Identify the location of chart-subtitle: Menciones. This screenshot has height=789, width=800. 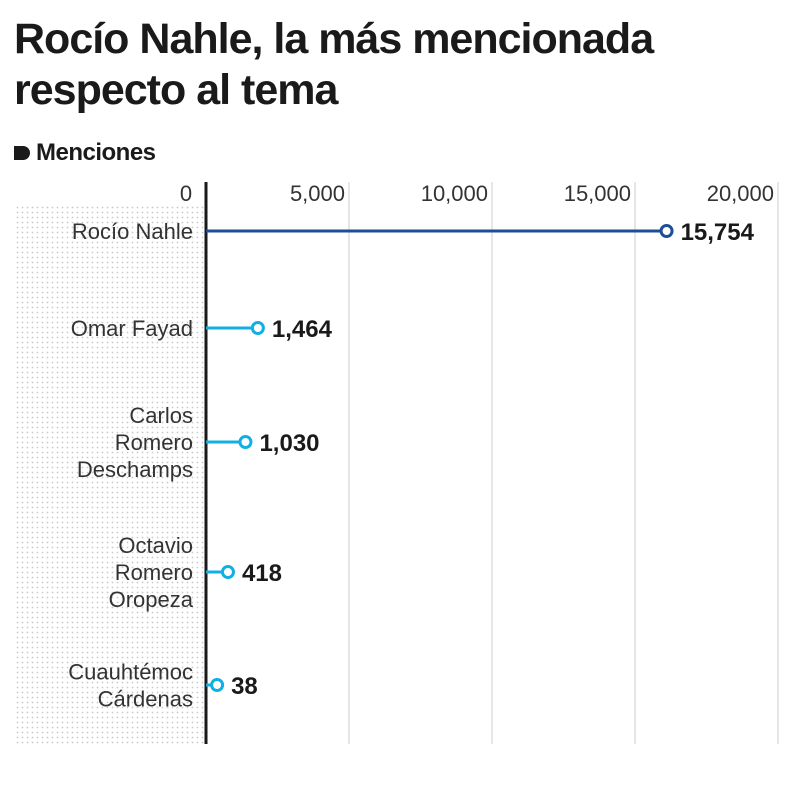
(85, 153).